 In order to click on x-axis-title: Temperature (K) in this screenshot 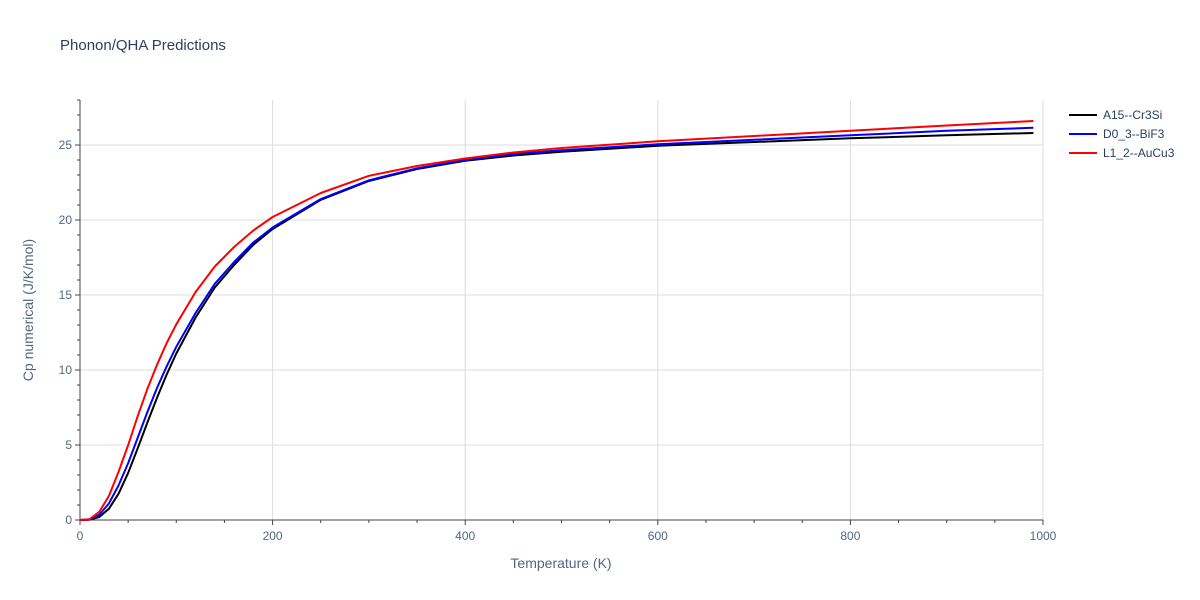, I will do `click(560, 563)`.